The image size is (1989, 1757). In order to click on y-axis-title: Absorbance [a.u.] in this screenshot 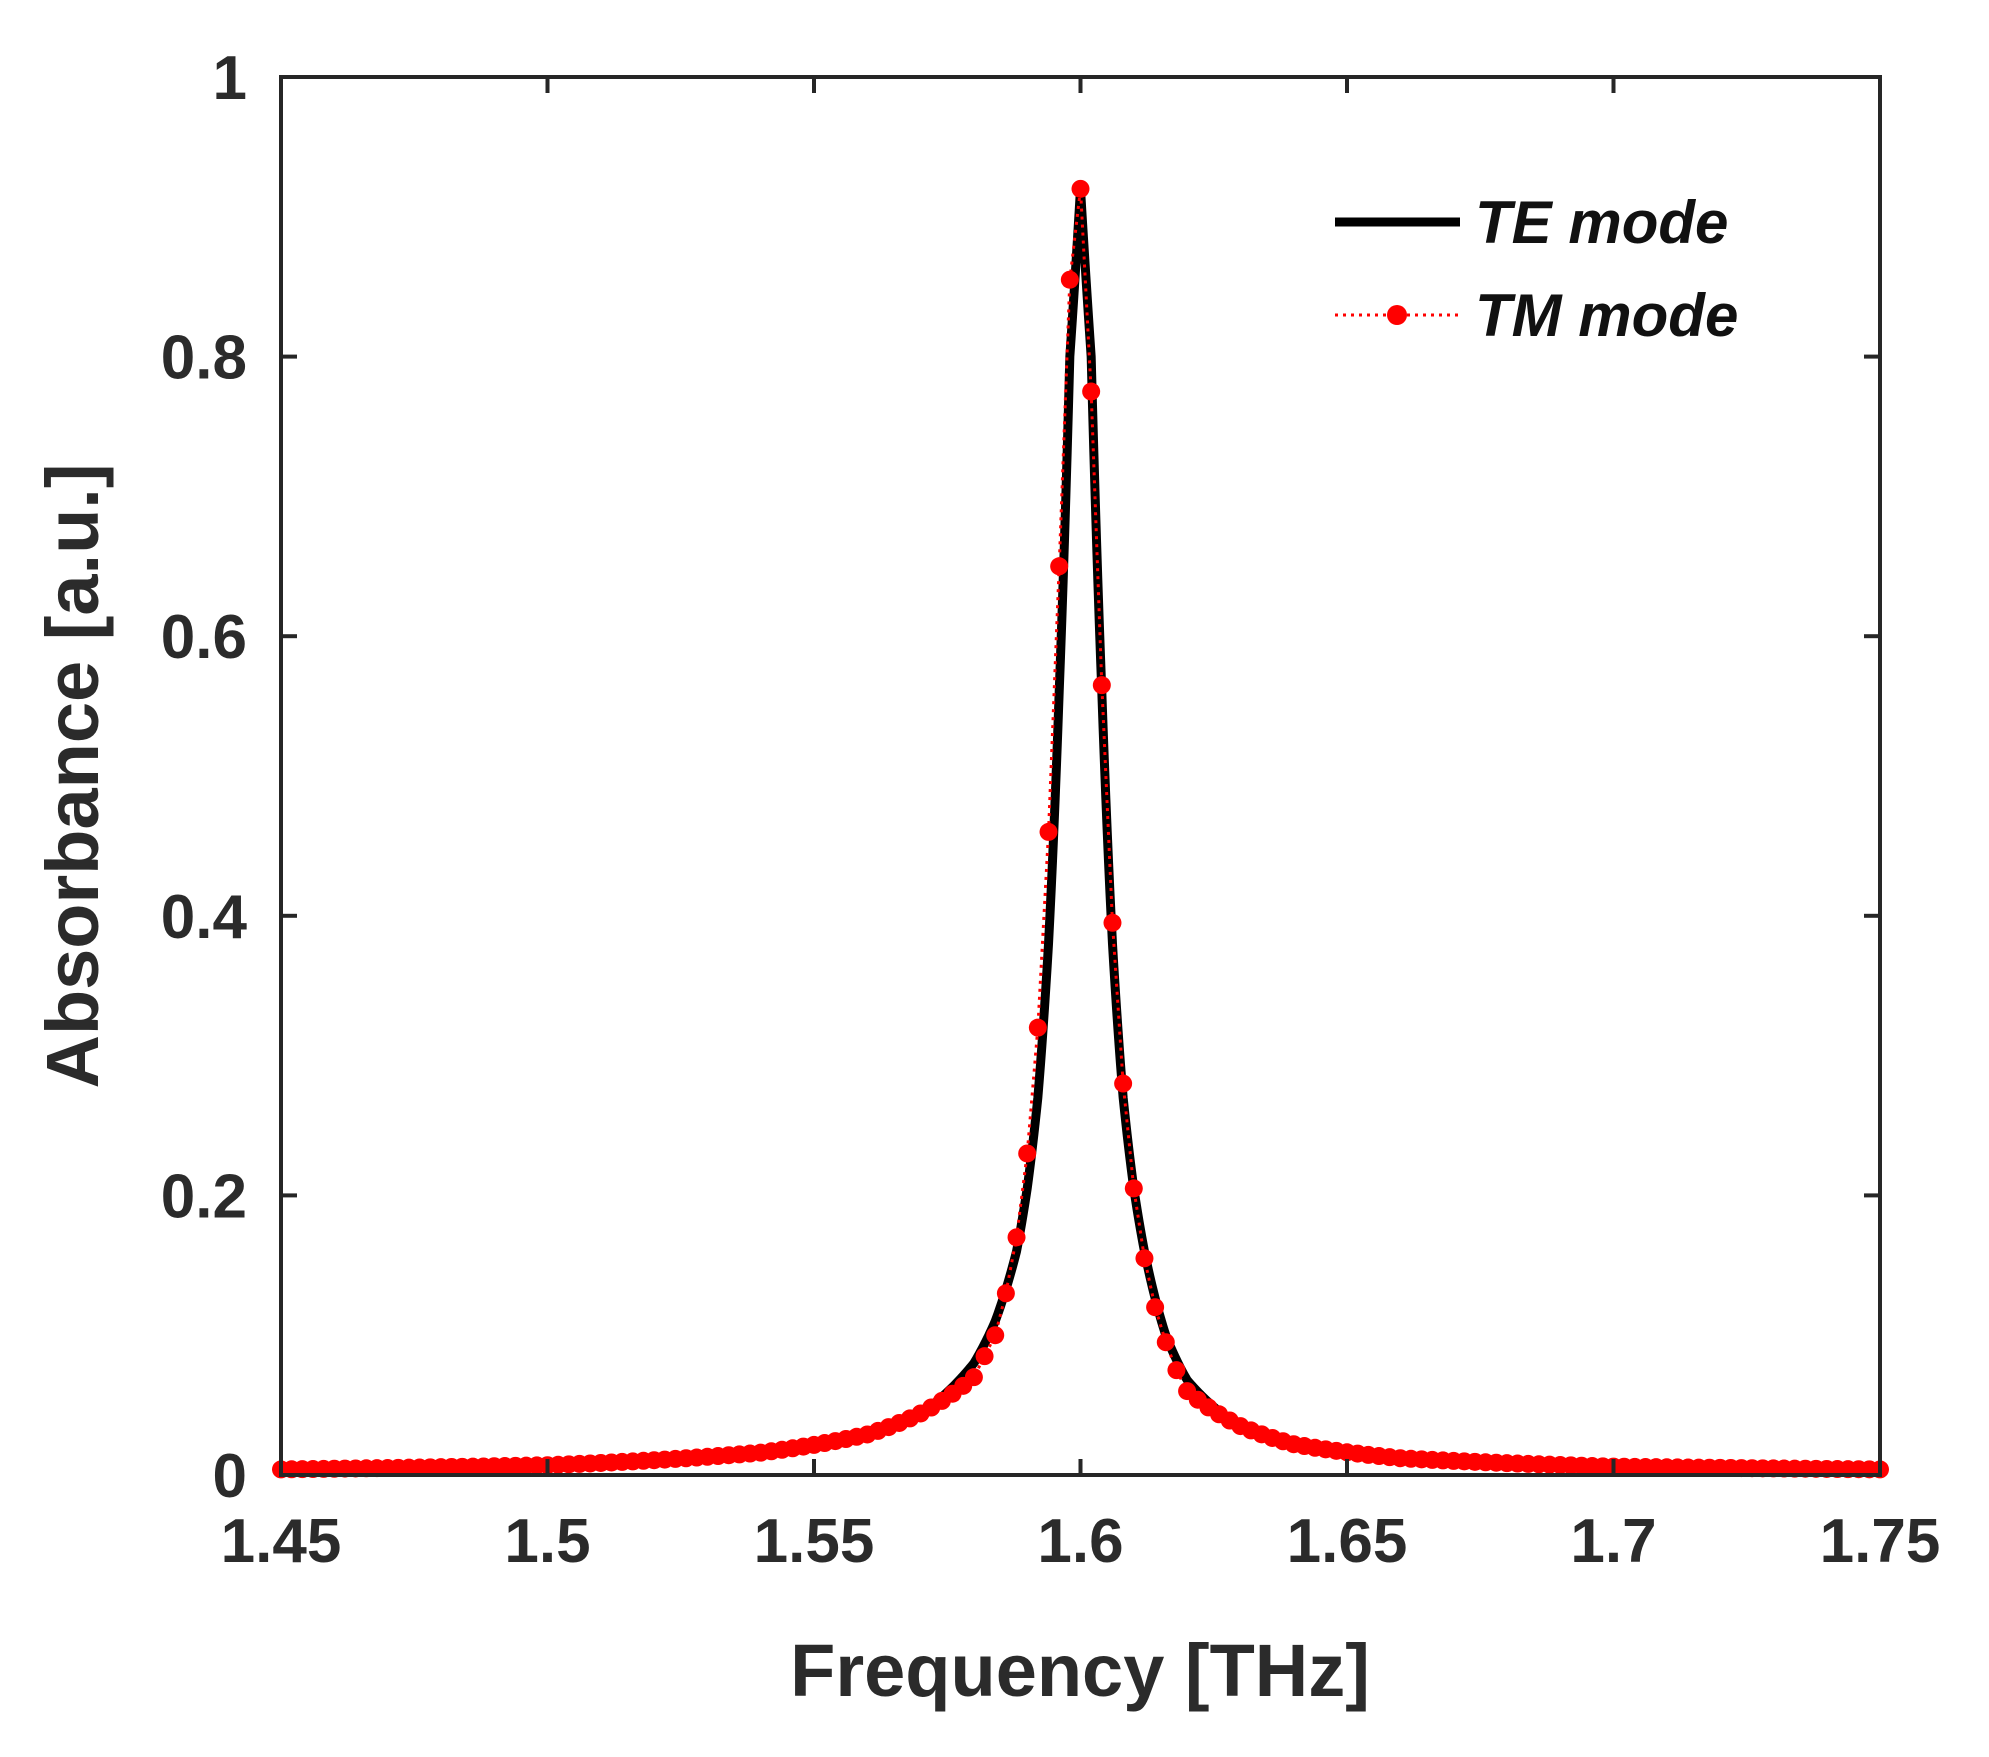, I will do `click(72, 776)`.